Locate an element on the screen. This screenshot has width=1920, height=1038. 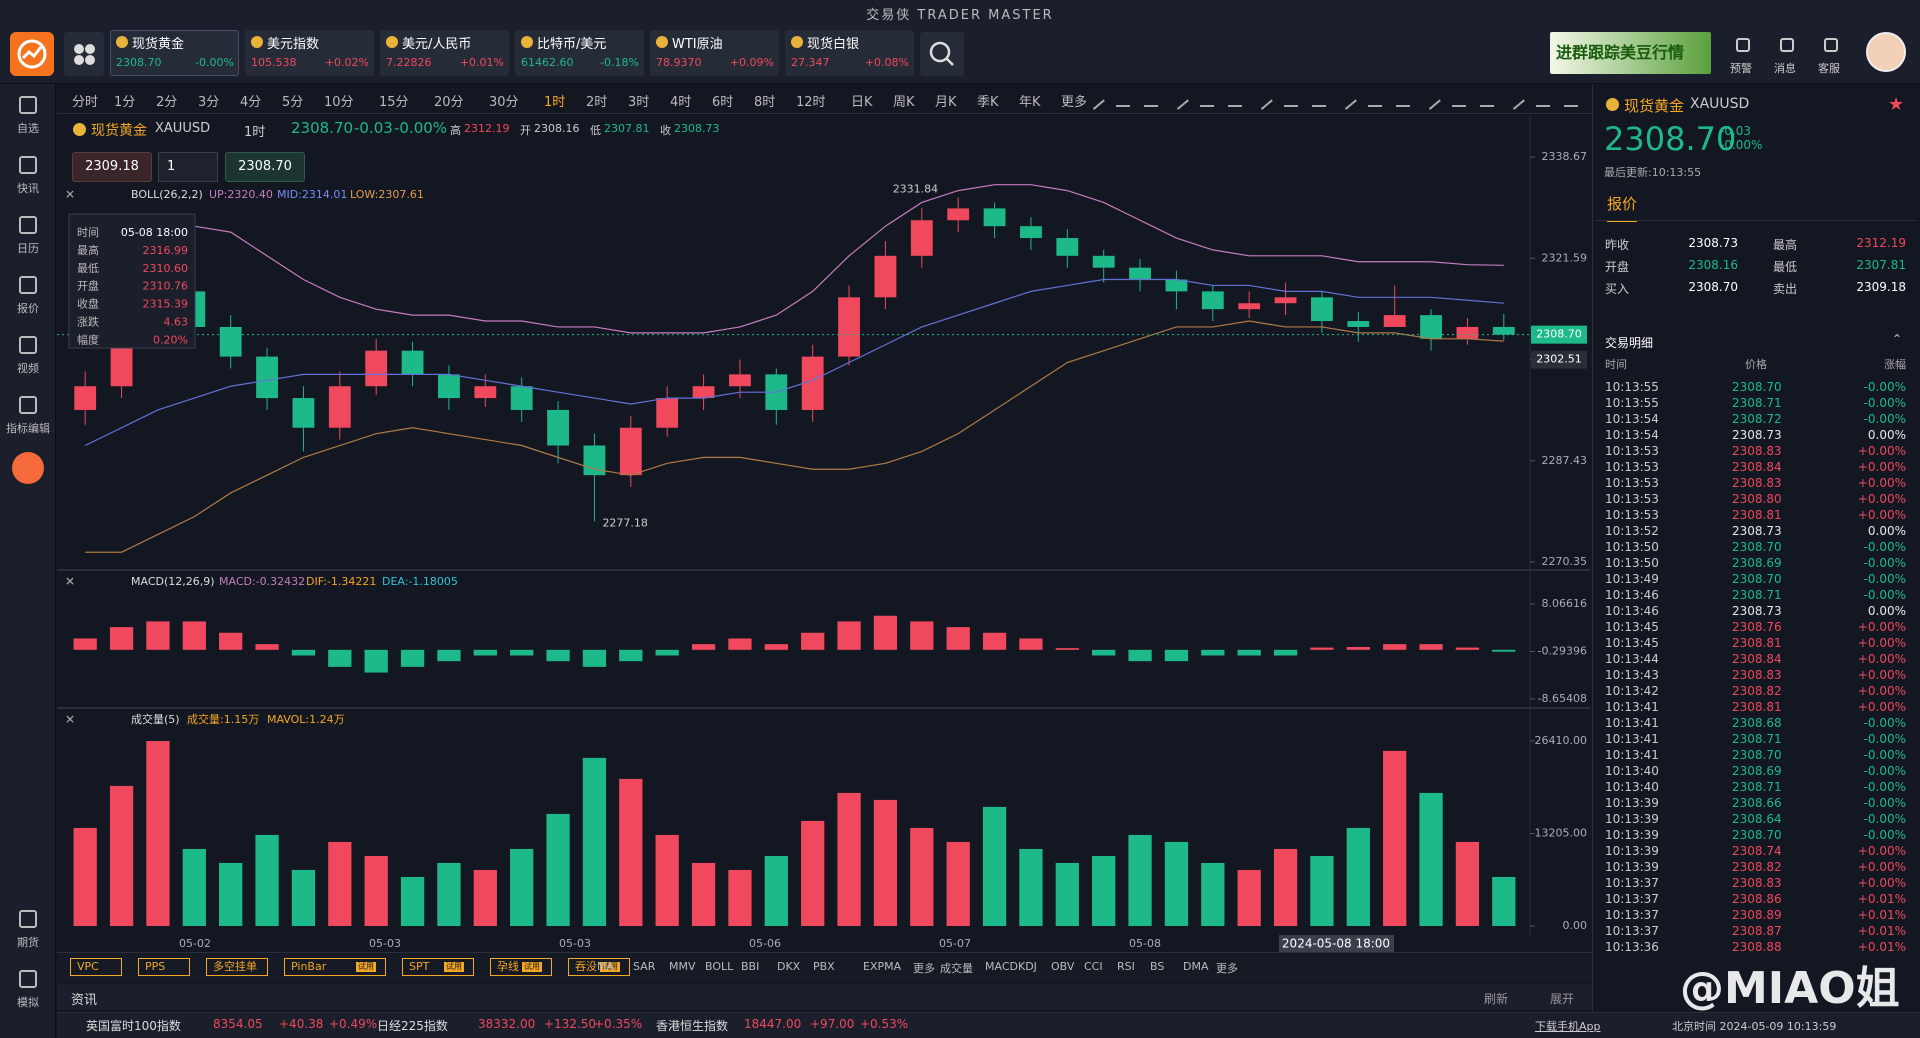
period-tab: 分时 is located at coordinates (85, 102).